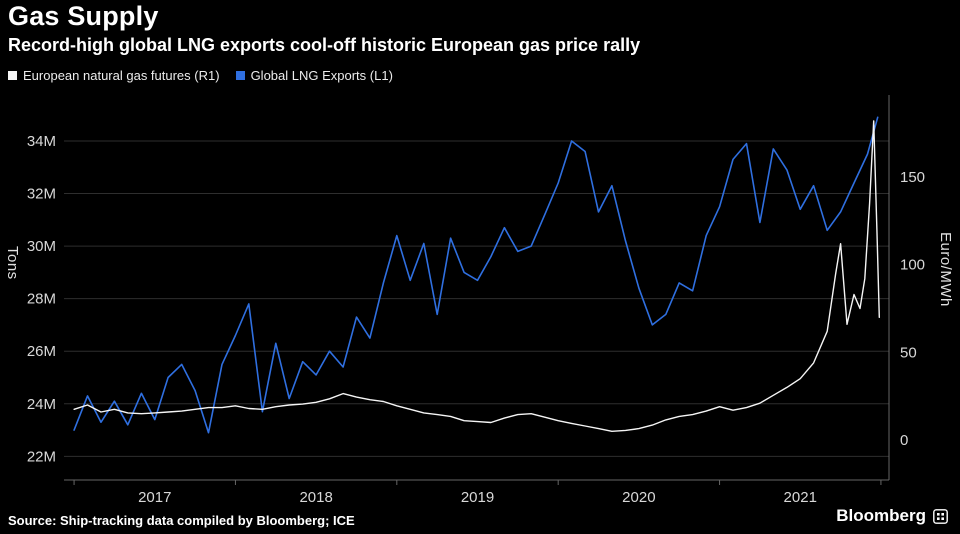  I want to click on x-axis-tick-label: 2019, so click(477, 497).